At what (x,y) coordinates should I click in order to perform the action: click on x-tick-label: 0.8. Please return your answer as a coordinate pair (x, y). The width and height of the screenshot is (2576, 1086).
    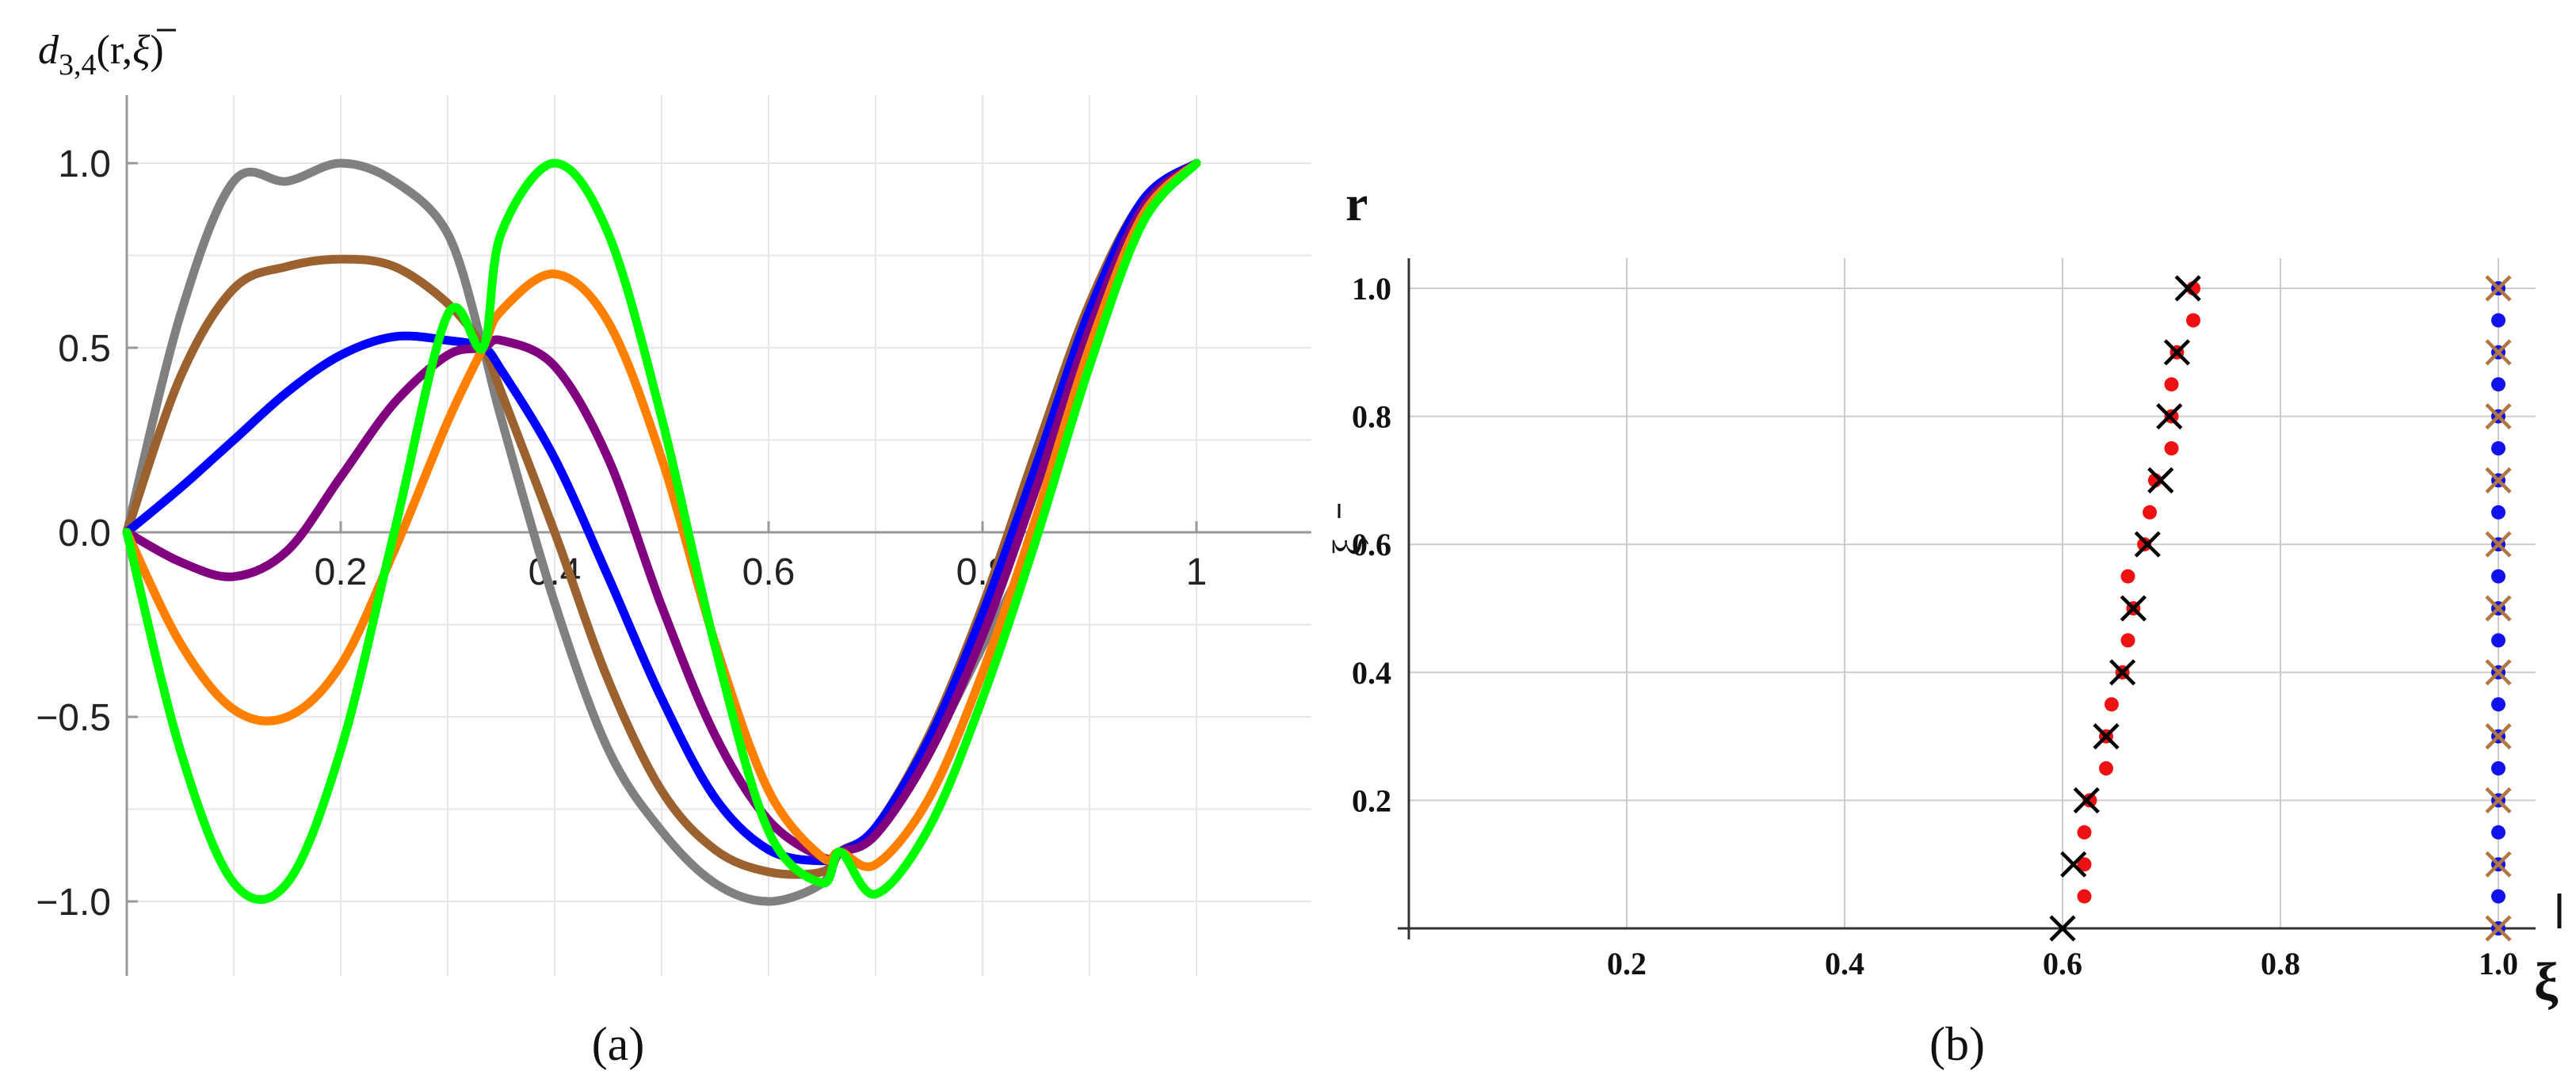
    Looking at the image, I should click on (2280, 963).